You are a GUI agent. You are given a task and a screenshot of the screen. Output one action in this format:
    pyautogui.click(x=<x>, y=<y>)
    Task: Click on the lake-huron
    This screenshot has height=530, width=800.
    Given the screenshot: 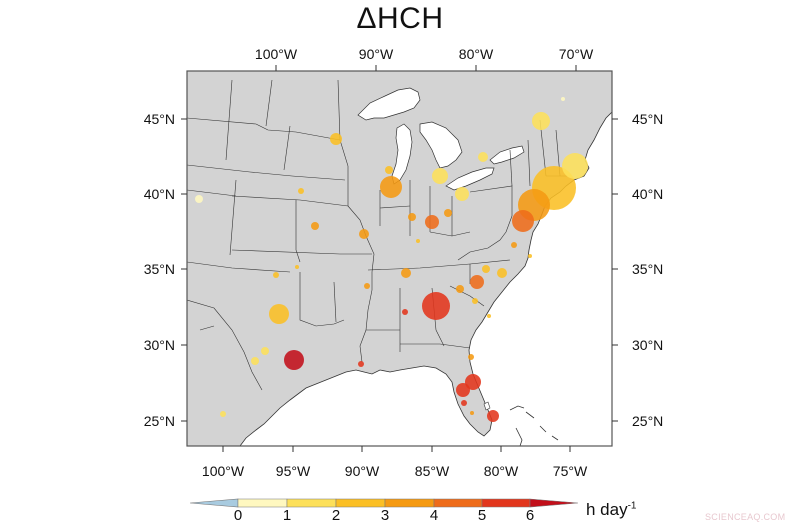 What is the action you would take?
    pyautogui.click(x=441, y=145)
    